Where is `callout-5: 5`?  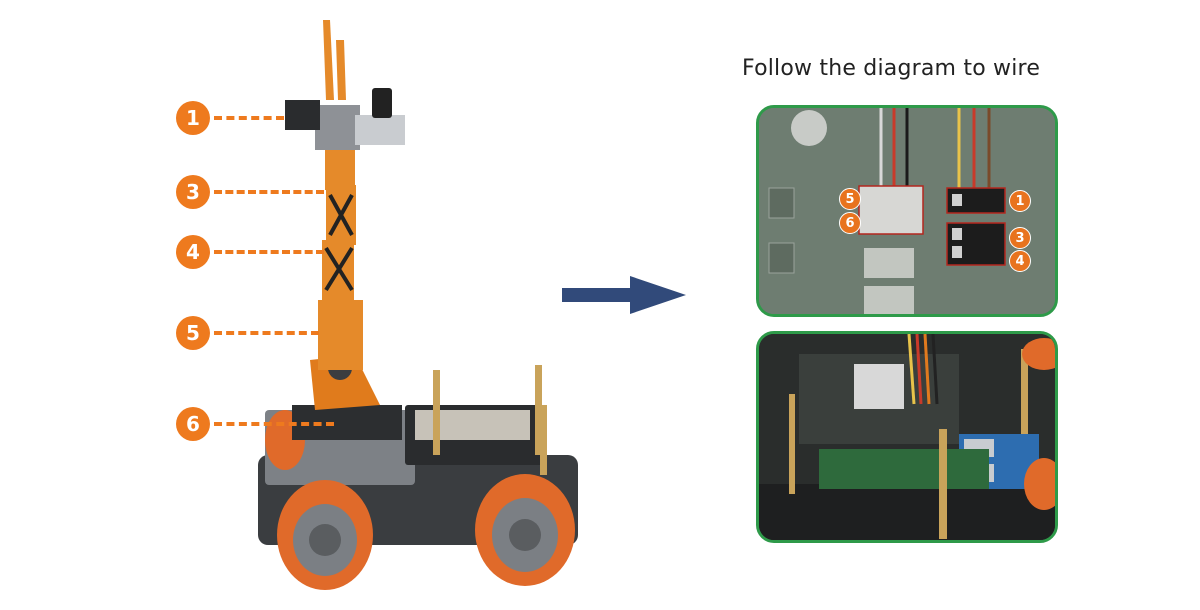 callout-5: 5 is located at coordinates (193, 333).